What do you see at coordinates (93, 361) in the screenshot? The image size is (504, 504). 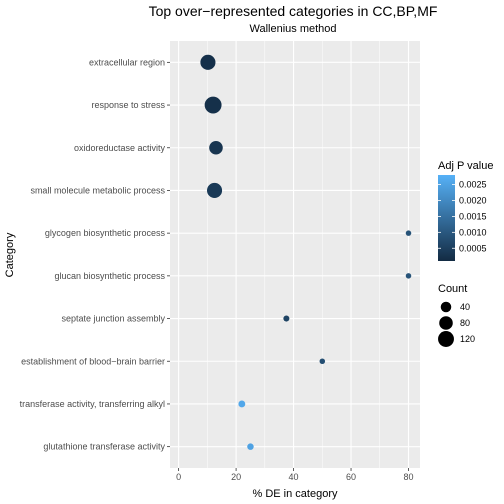 I see `y-tick-label: establishment of blood−brain barrier` at bounding box center [93, 361].